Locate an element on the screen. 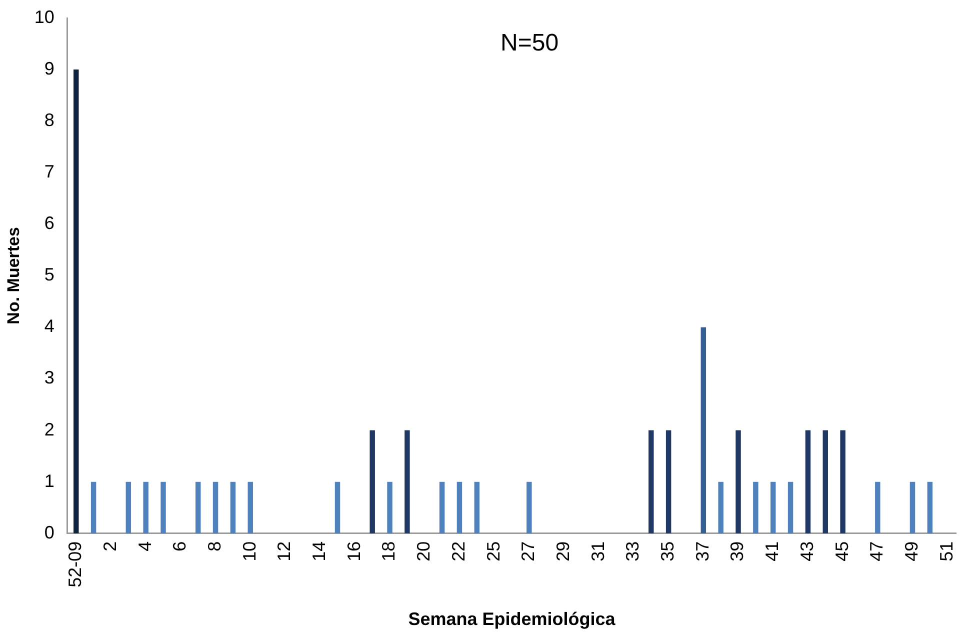 This screenshot has width=977, height=639. x-tick-label: 35 is located at coordinates (668, 551).